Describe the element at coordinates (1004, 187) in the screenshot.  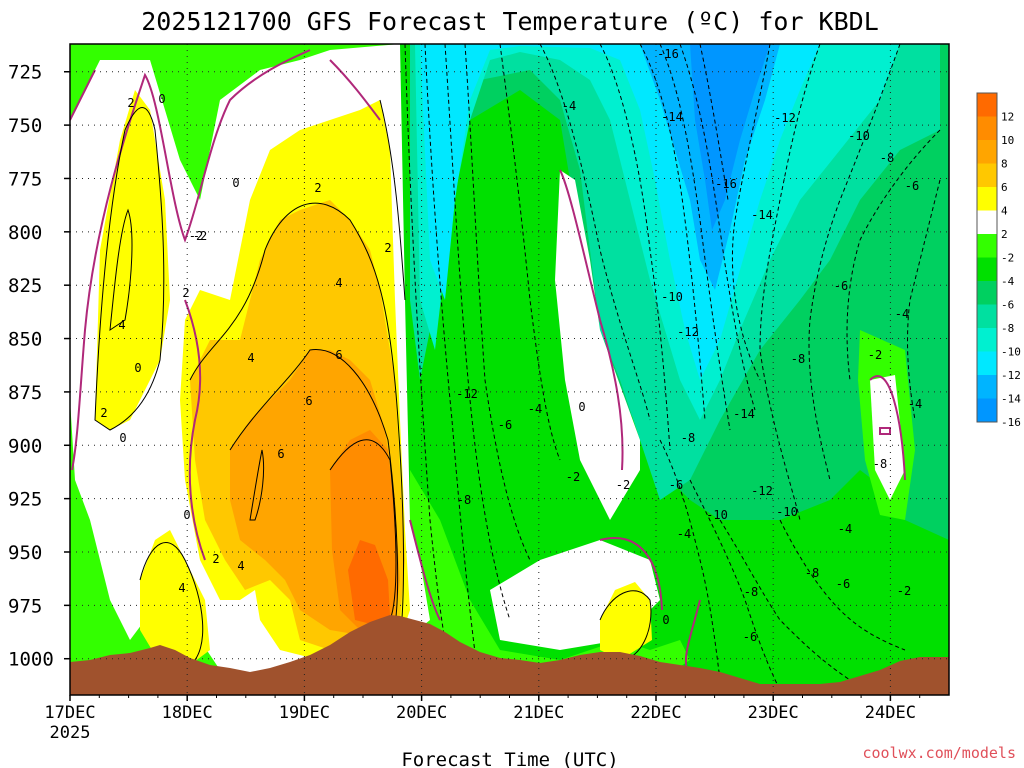
I see `legend-label: 6` at that location.